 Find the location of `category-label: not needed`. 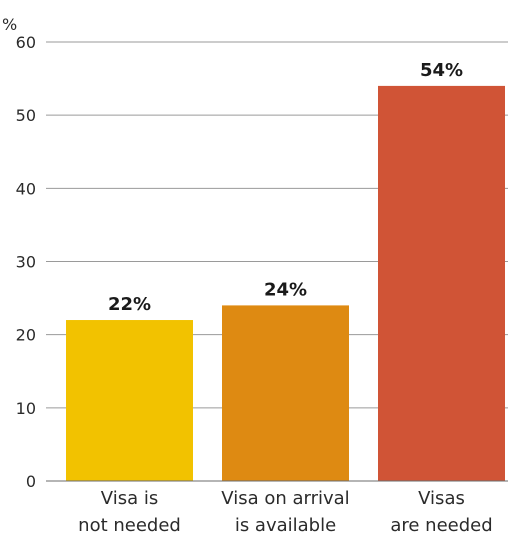

category-label: not needed is located at coordinates (129, 525).